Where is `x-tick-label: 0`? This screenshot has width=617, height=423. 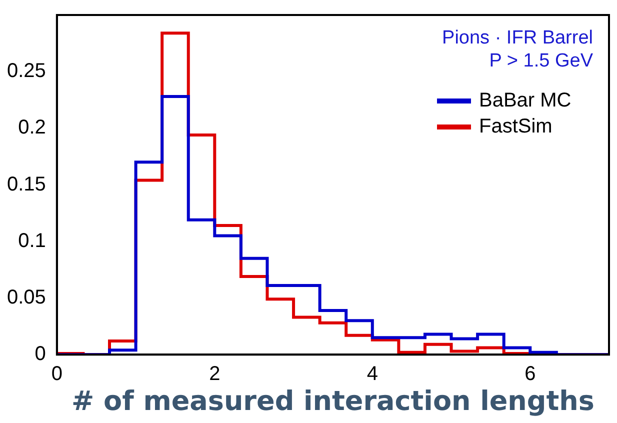 x-tick-label: 0 is located at coordinates (56, 374).